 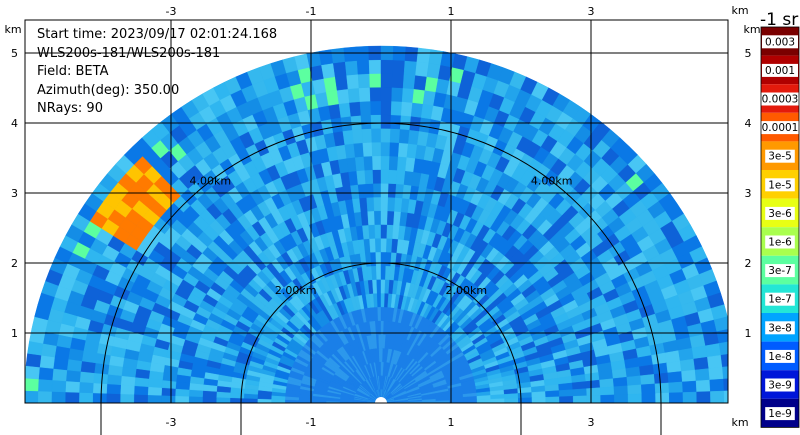 I want to click on y-tick-label-right: 5, so click(x=748, y=53).